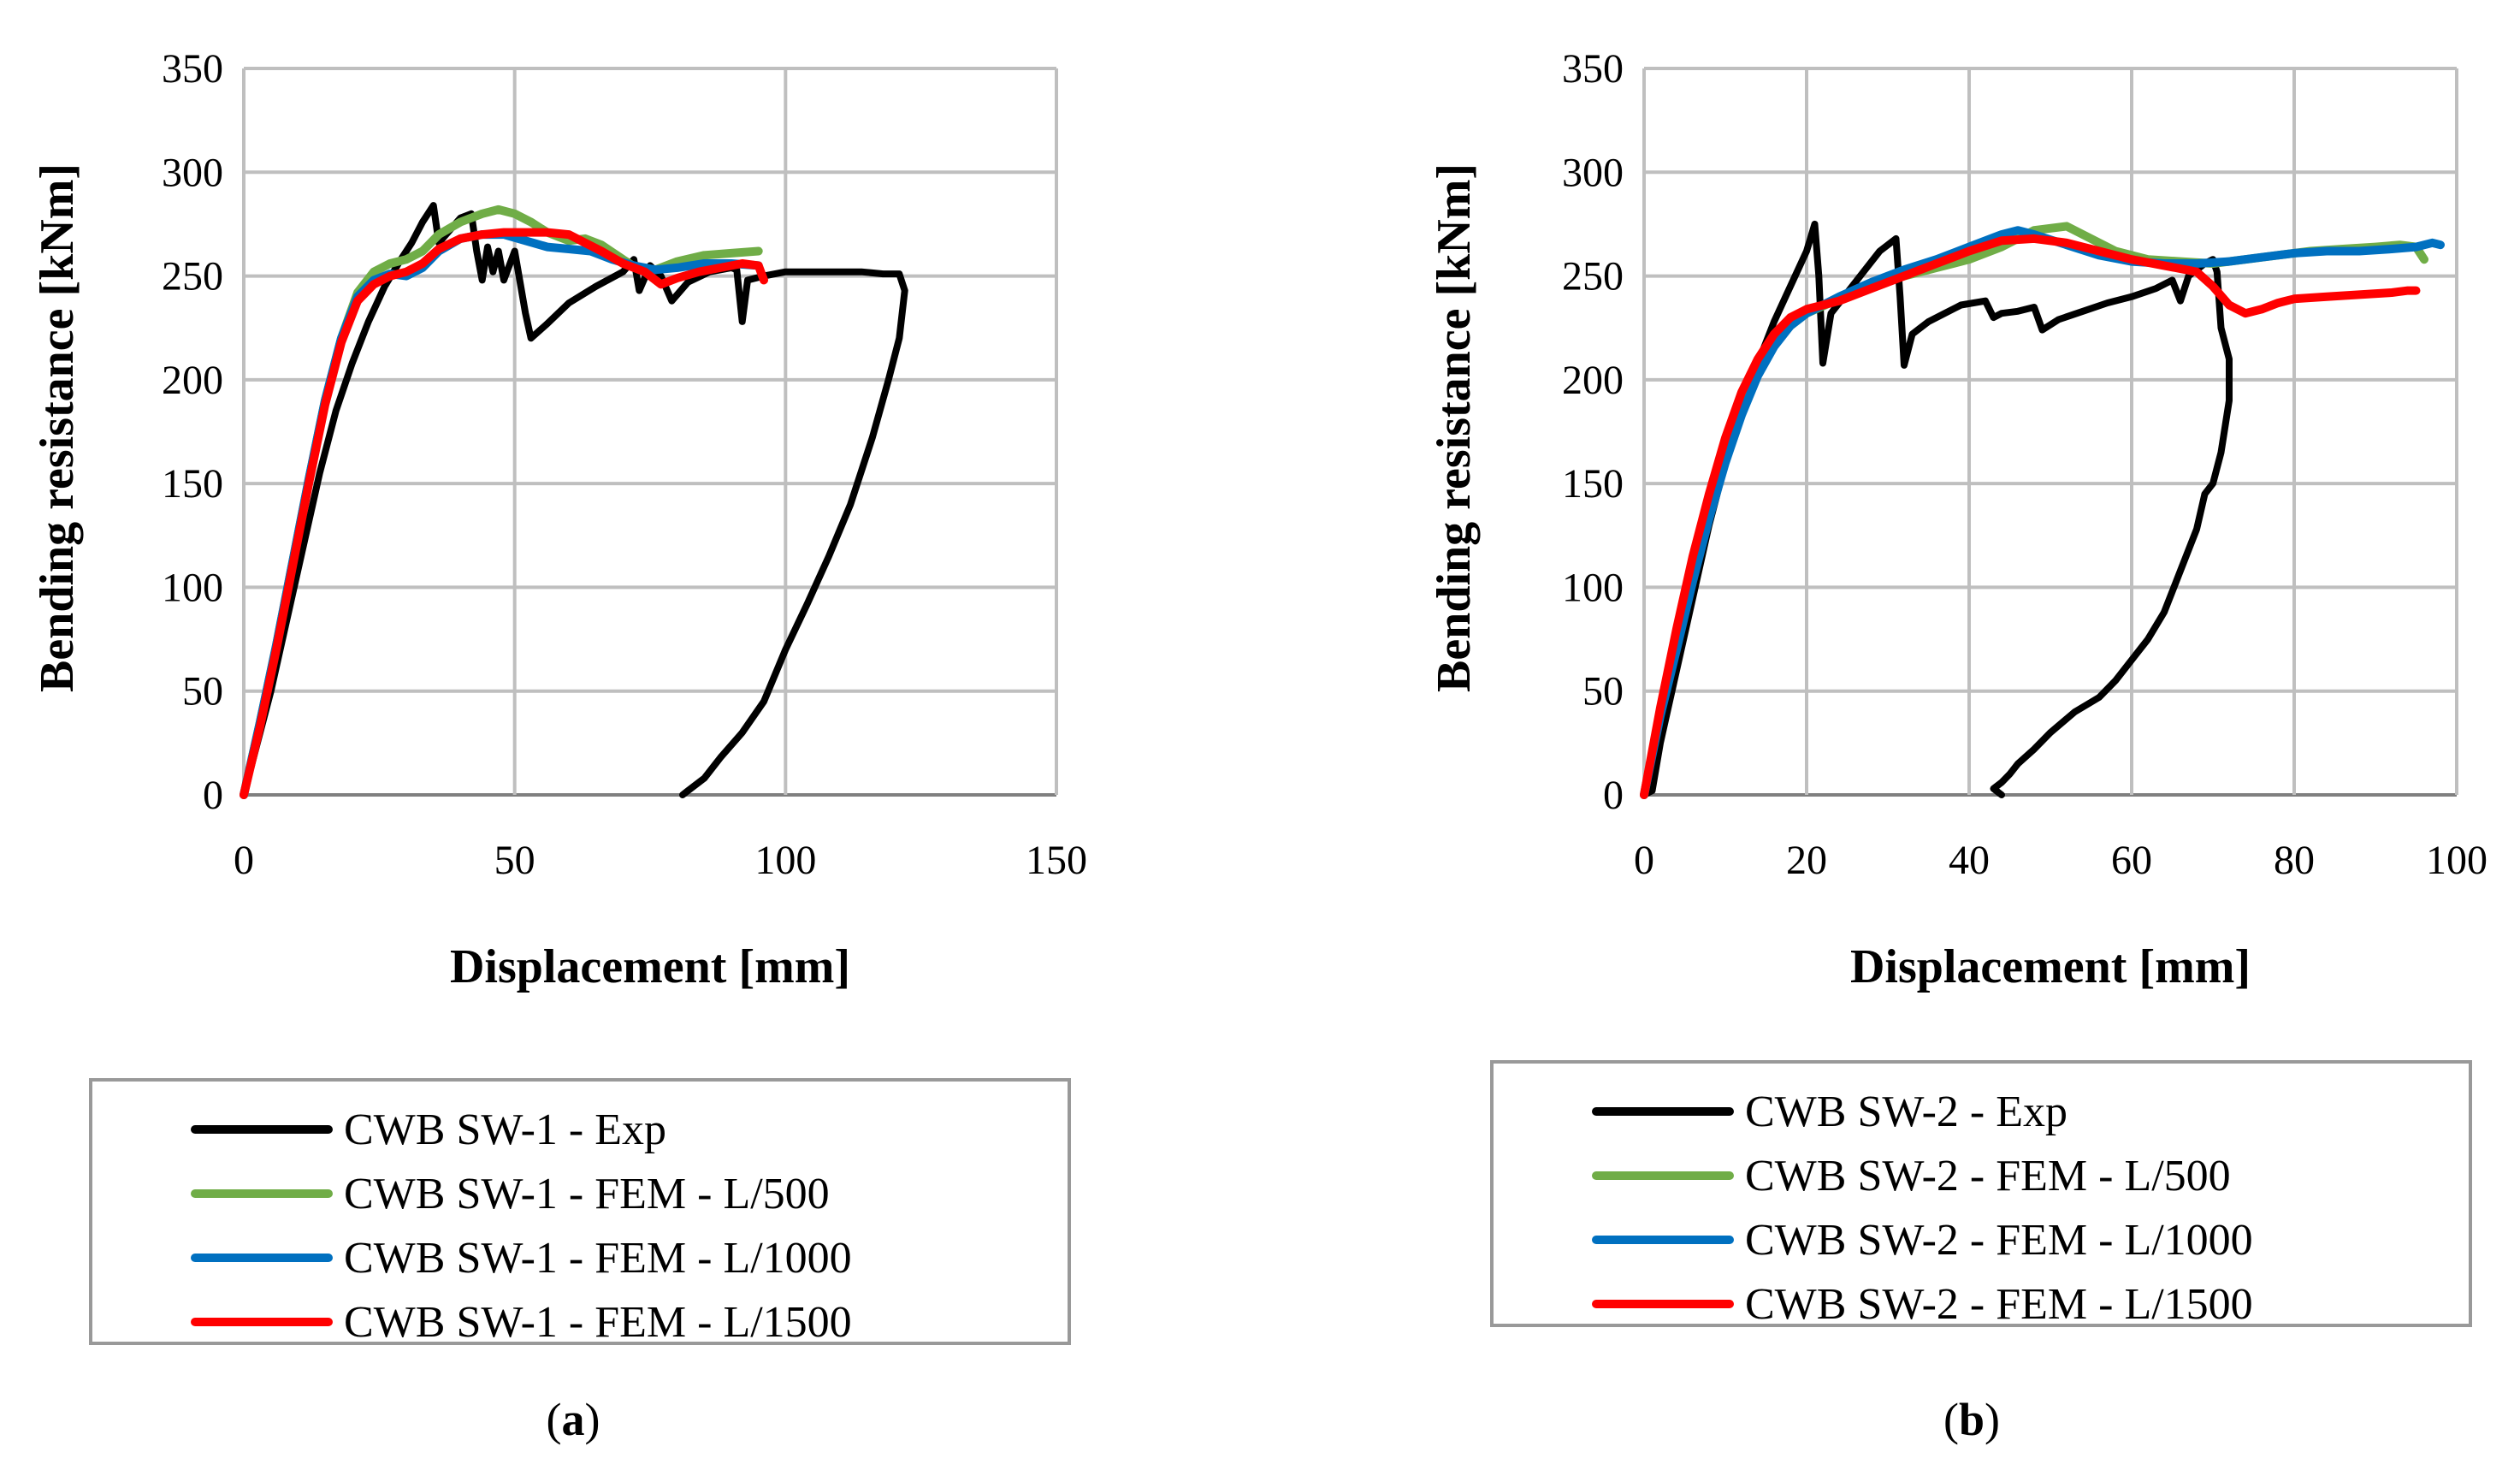 This screenshot has width=2520, height=1464. I want to click on chart-b-panel-label: (b), so click(1972, 1419).